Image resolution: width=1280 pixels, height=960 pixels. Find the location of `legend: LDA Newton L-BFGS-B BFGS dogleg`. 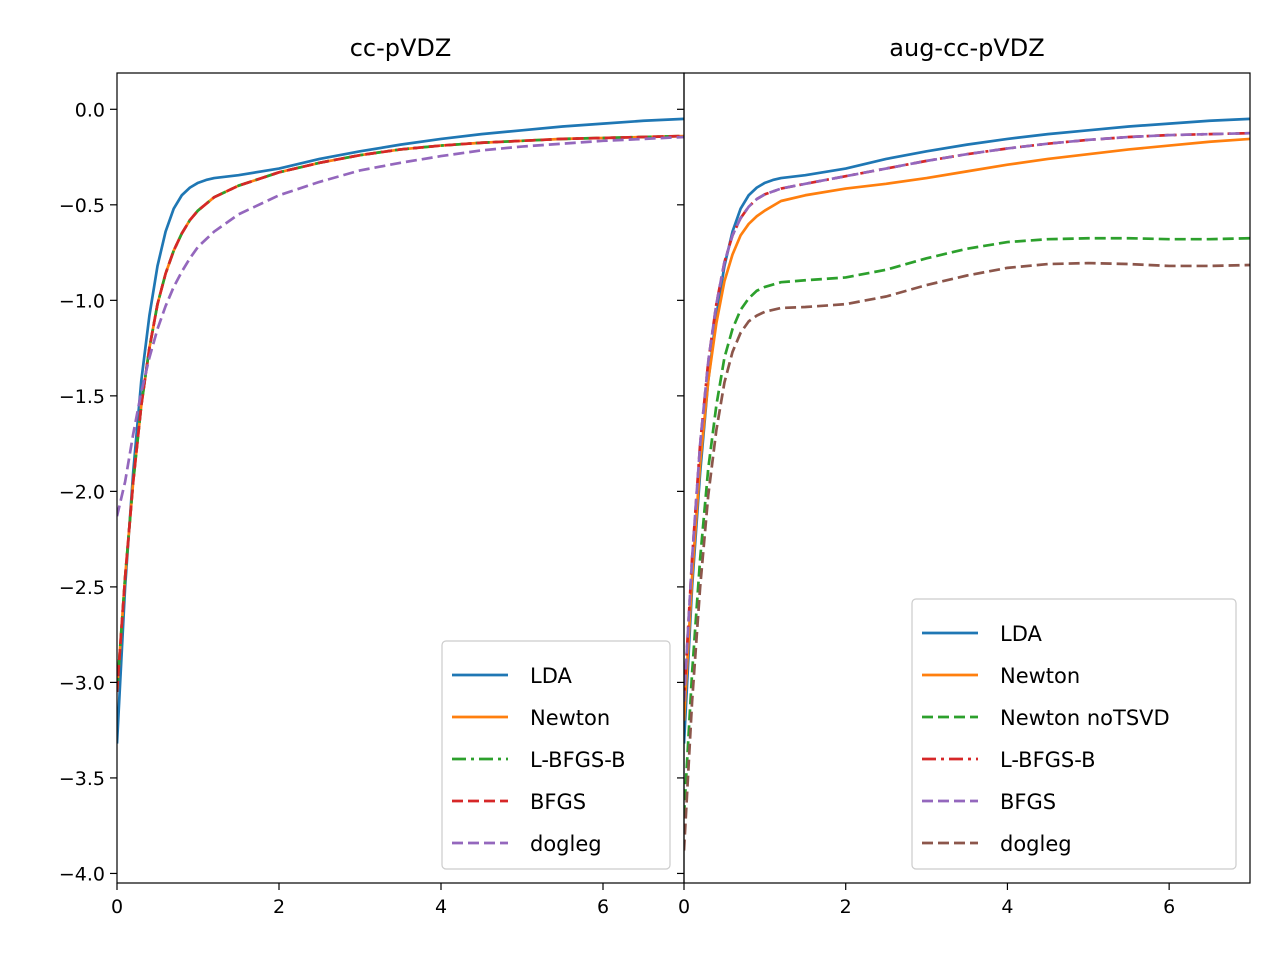

legend: LDA Newton L-BFGS-B BFGS dogleg is located at coordinates (556, 755).